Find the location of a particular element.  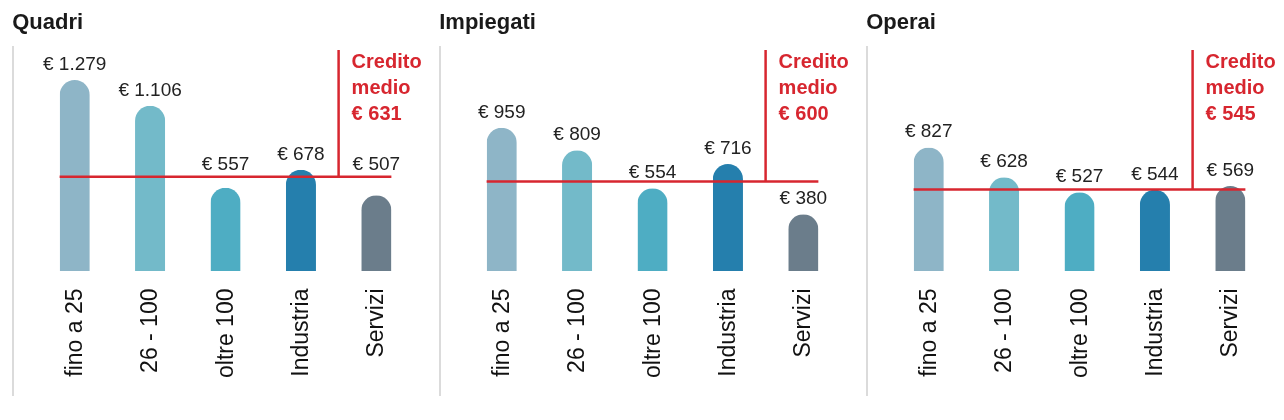

data-label: € 380 is located at coordinates (803, 198).